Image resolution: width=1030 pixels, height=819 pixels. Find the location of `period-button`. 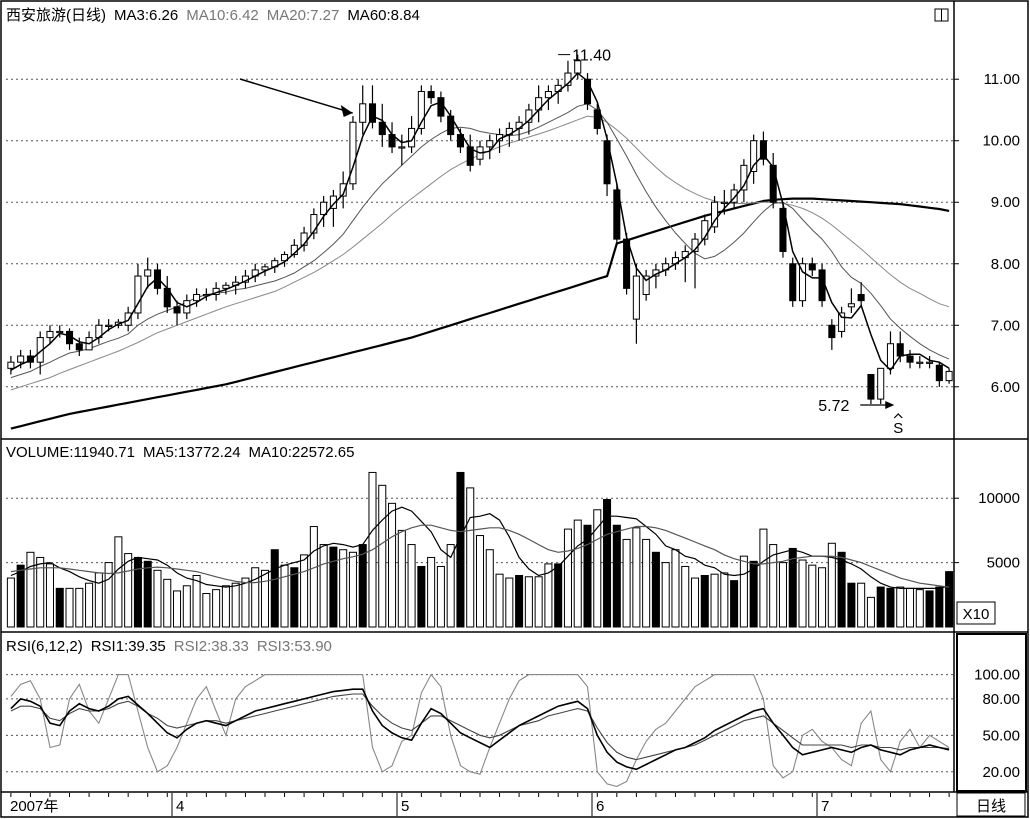

period-button is located at coordinates (991, 804).